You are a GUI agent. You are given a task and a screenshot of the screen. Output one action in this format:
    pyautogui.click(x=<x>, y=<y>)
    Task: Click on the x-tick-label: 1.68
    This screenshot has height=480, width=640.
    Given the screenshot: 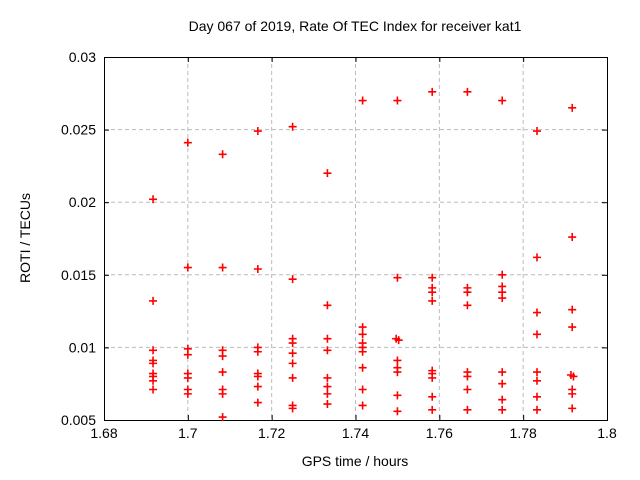 What is the action you would take?
    pyautogui.click(x=103, y=433)
    